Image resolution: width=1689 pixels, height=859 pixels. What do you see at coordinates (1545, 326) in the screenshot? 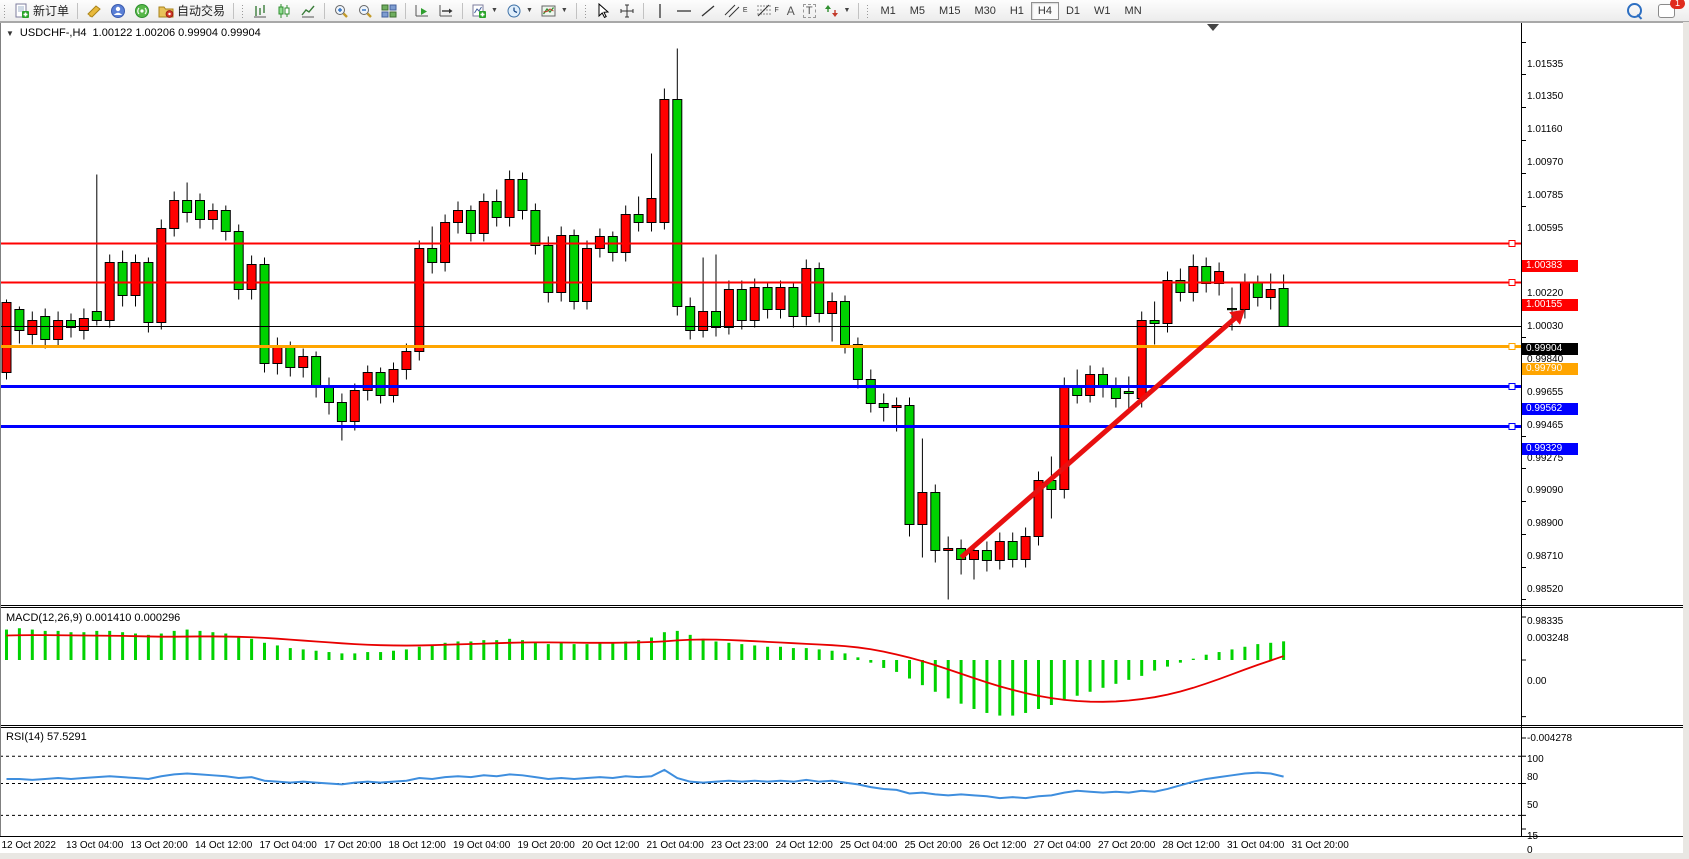
I see `price-axis-tick-label: 1.00030` at bounding box center [1545, 326].